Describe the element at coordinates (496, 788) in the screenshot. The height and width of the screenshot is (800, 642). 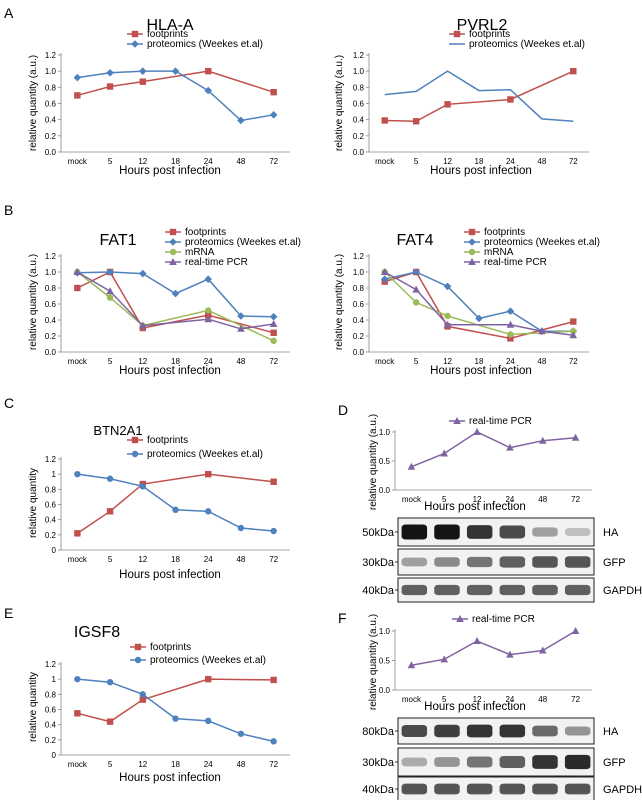
I see `blot-strip-GAPDH` at that location.